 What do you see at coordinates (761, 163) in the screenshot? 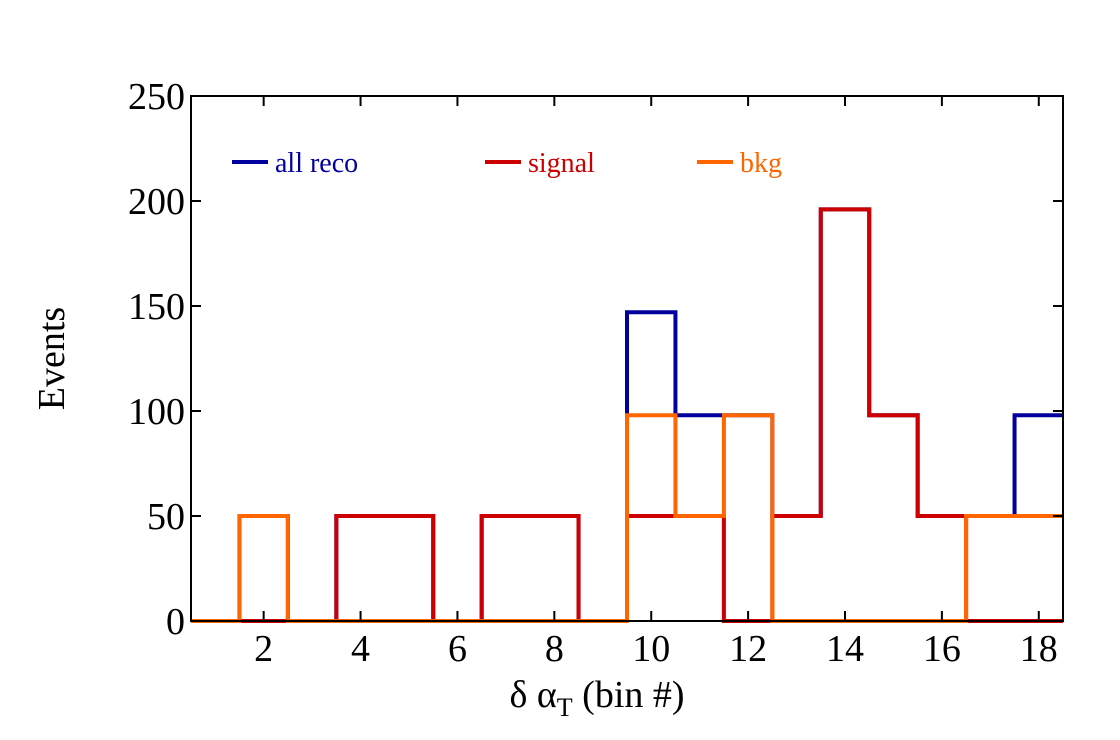
I see `legend-label: bkg` at bounding box center [761, 163].